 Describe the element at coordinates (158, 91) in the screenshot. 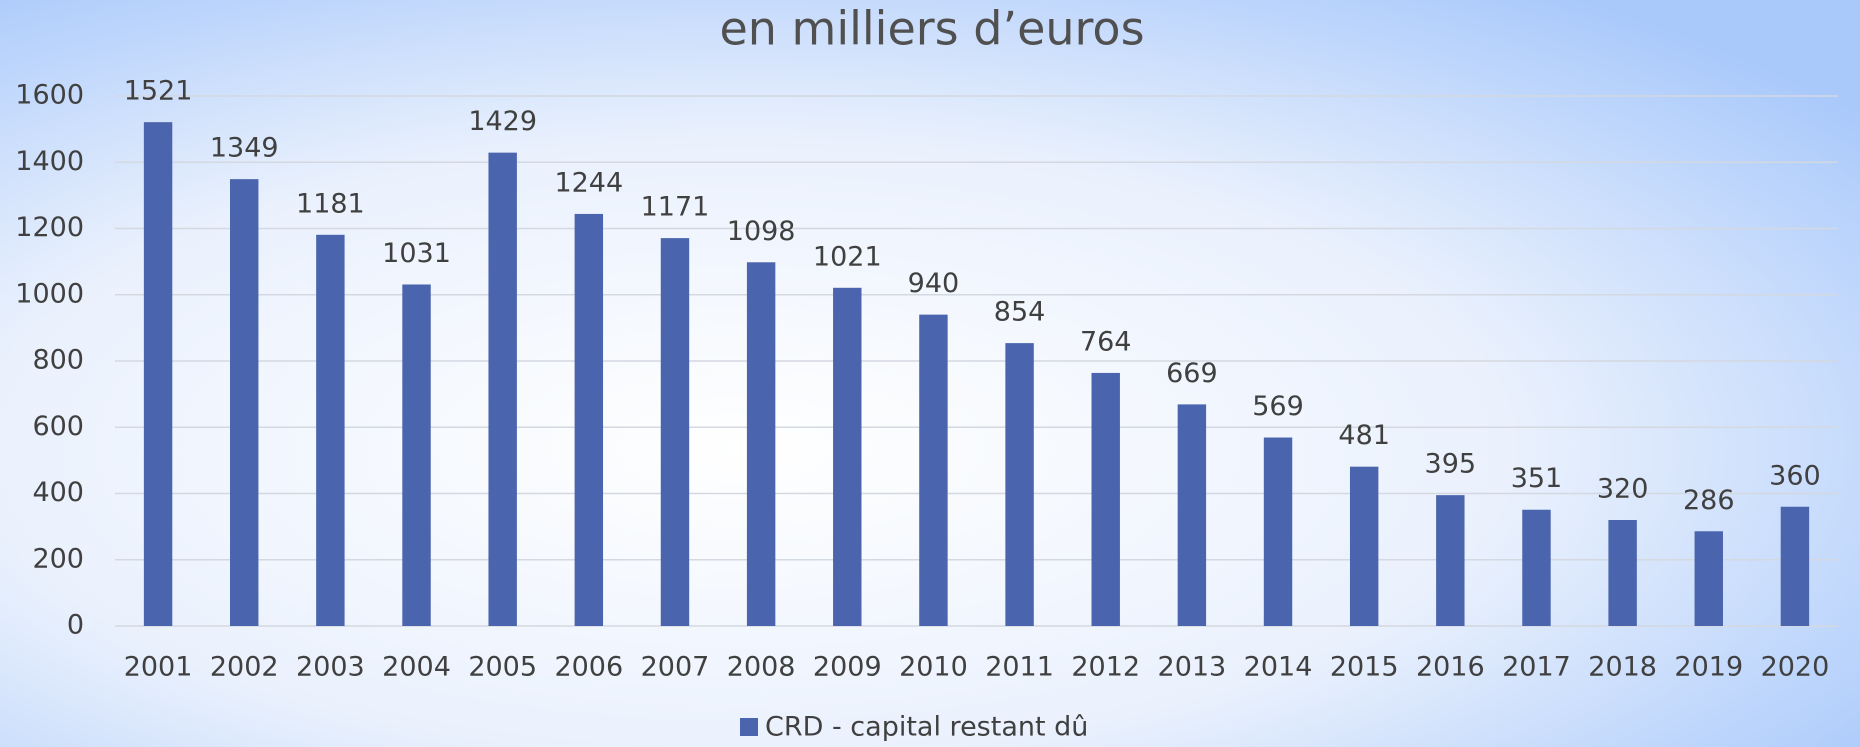

I see `data-label: 1521` at that location.